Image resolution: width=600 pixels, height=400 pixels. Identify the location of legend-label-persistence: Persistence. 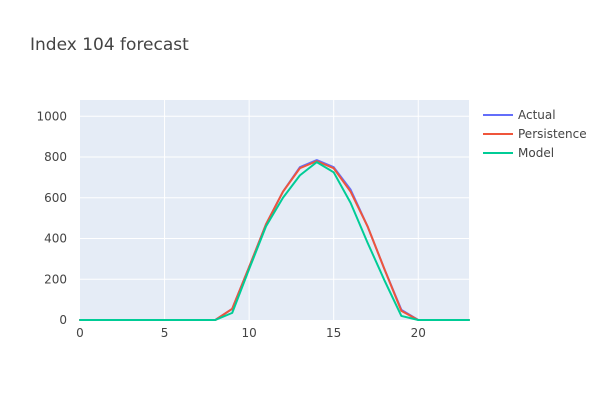
(552, 134).